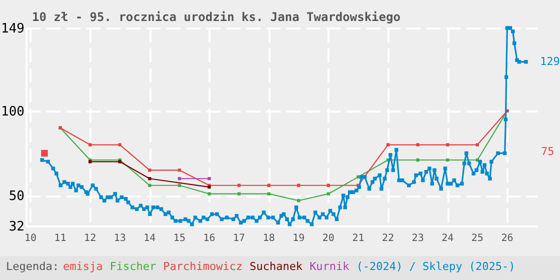 This screenshot has height=280, width=560. I want to click on text: Suchanek, so click(276, 266).